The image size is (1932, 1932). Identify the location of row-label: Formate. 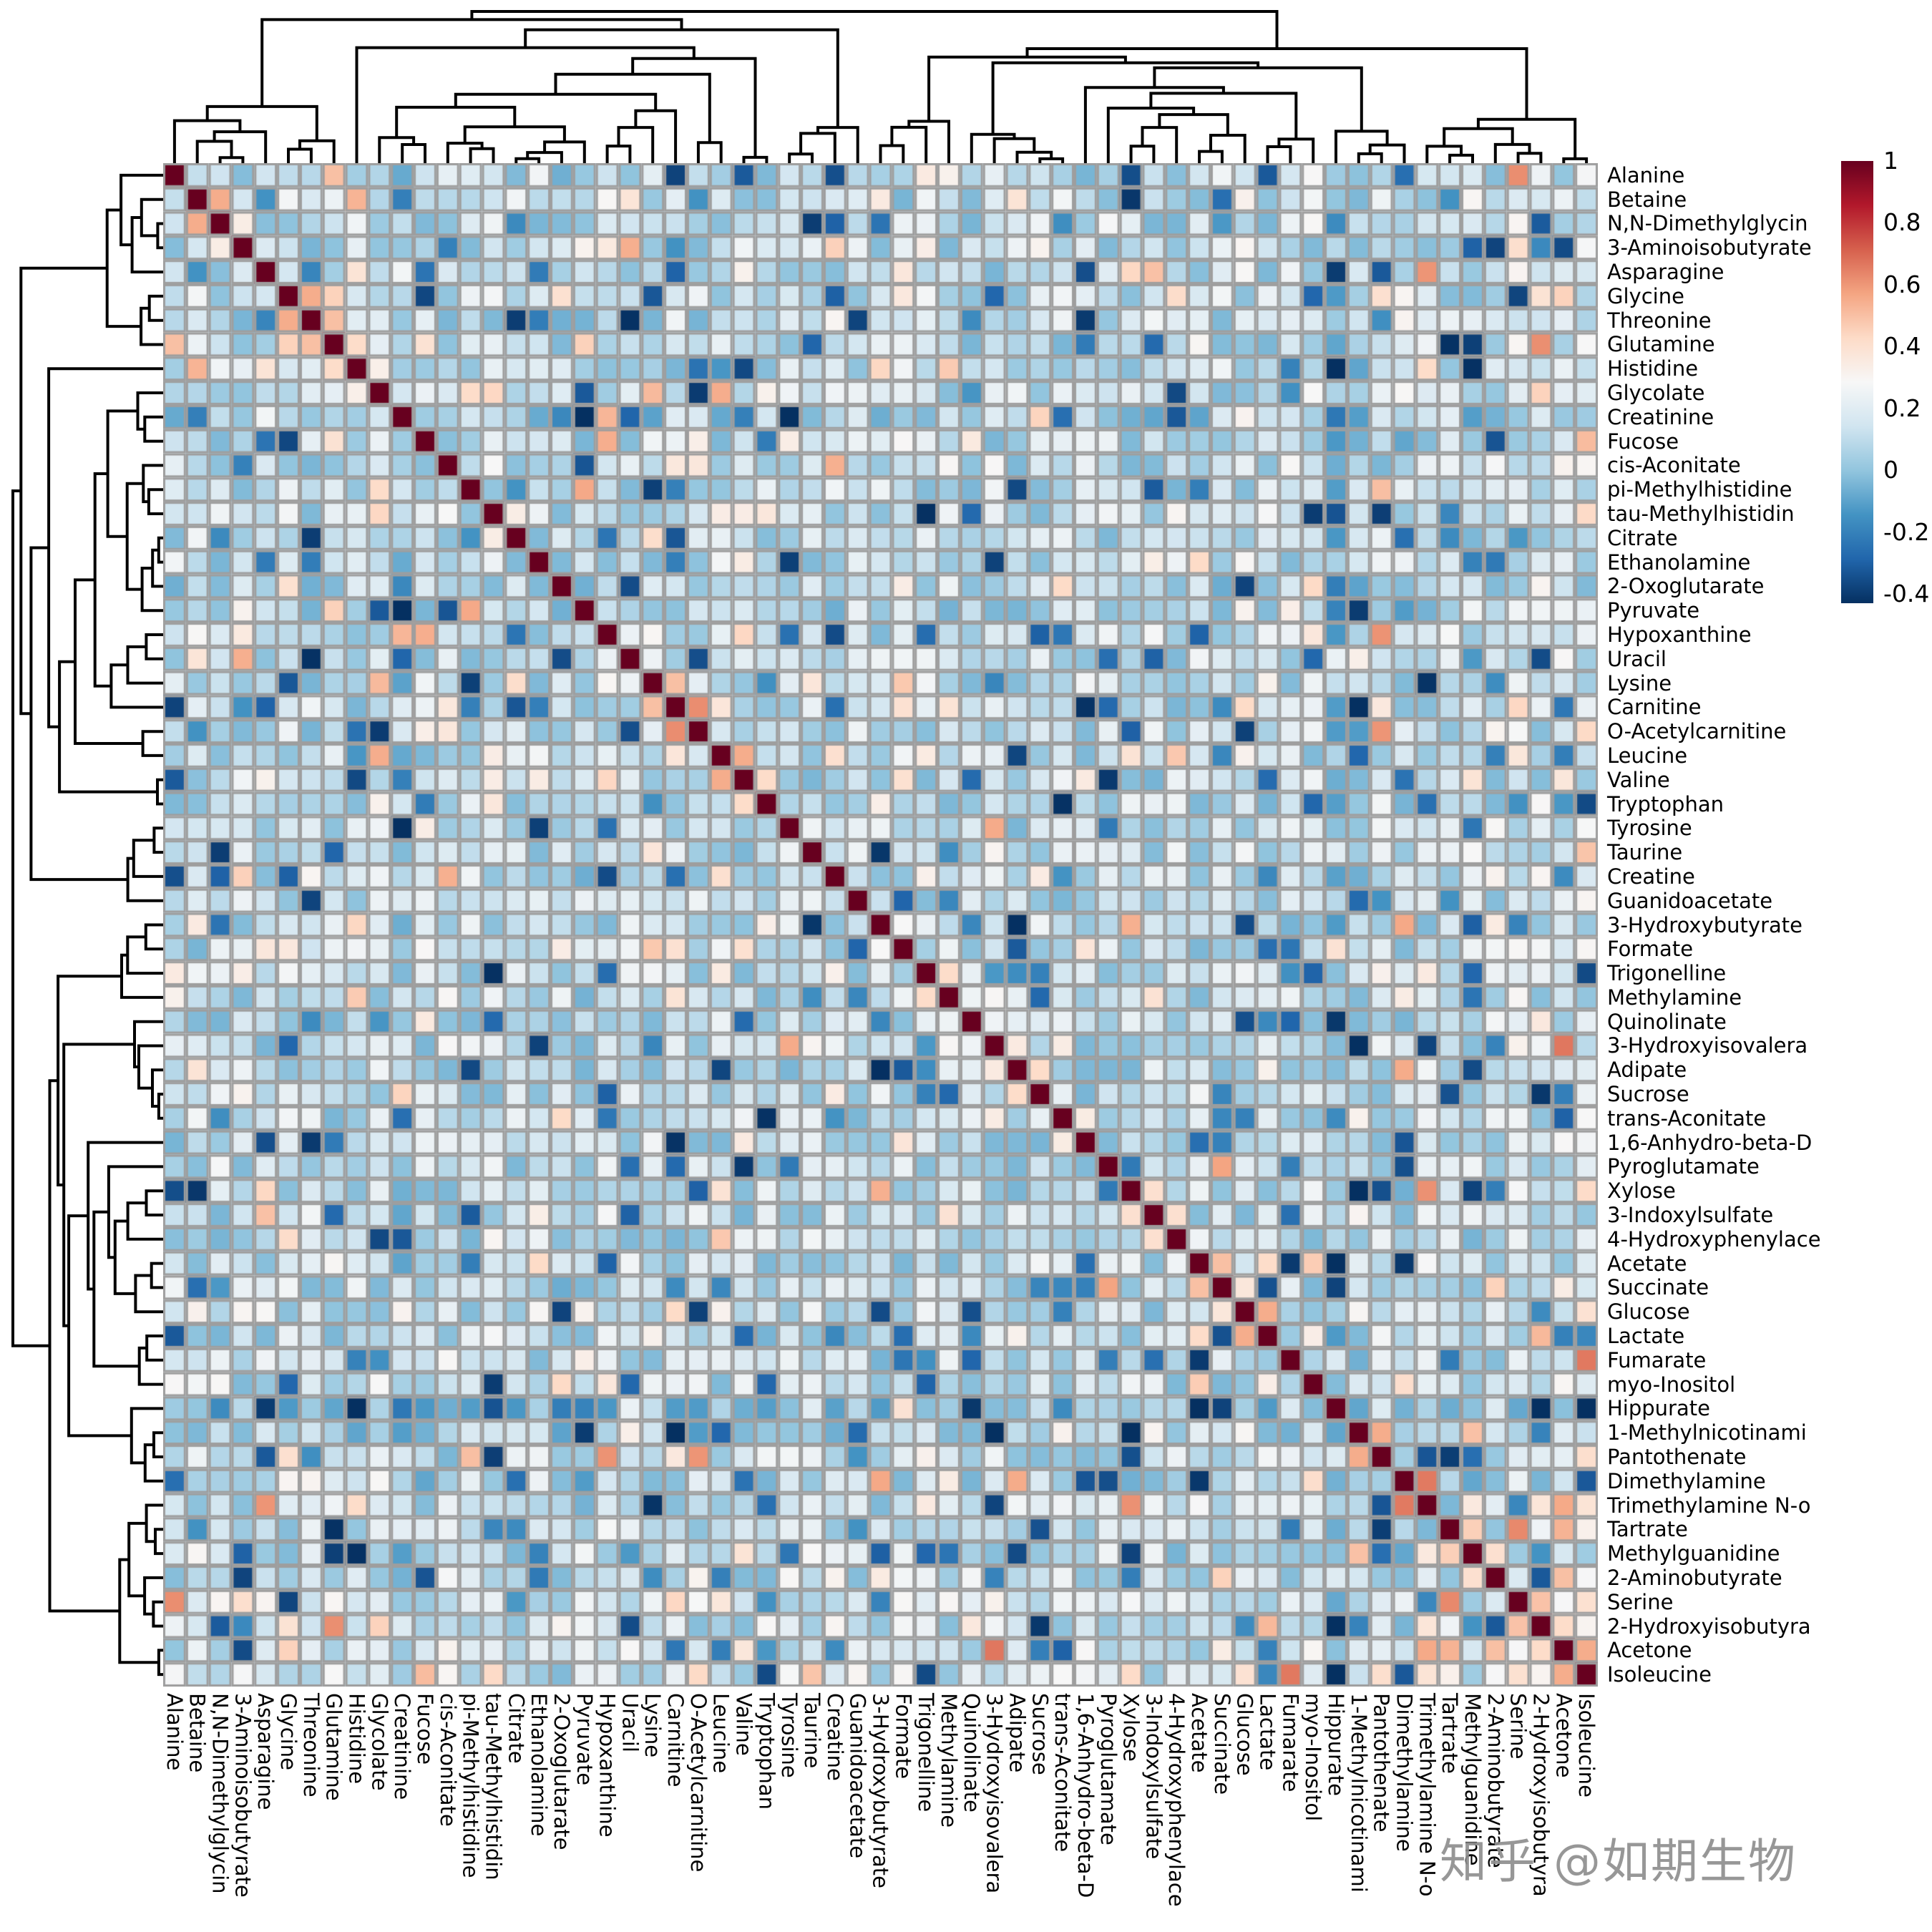
(1650, 949).